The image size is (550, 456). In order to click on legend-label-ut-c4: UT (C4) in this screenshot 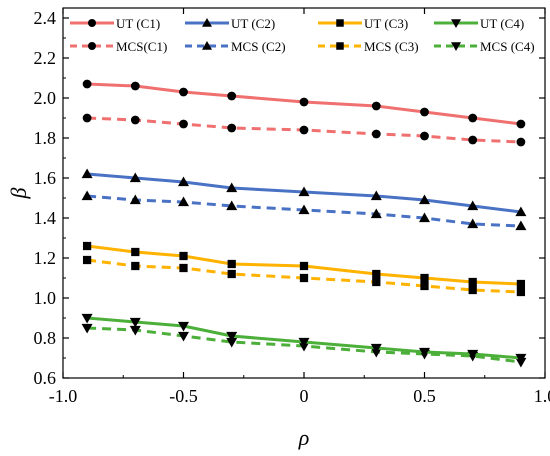, I will do `click(502, 23)`.